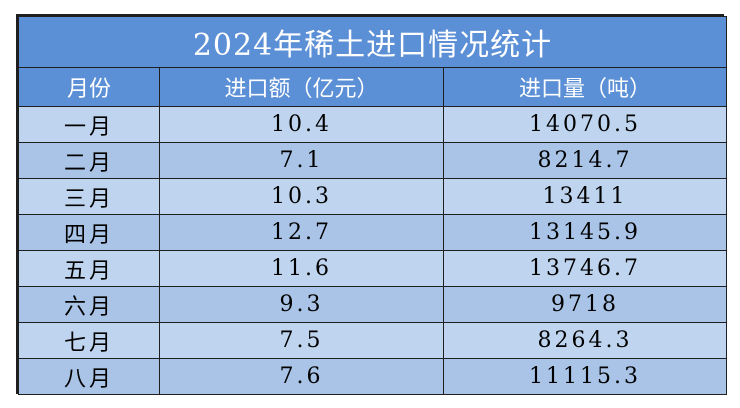 The height and width of the screenshot is (408, 740). What do you see at coordinates (301, 87) in the screenshot?
I see `column-header-import-amount: 进口额（亿元）` at bounding box center [301, 87].